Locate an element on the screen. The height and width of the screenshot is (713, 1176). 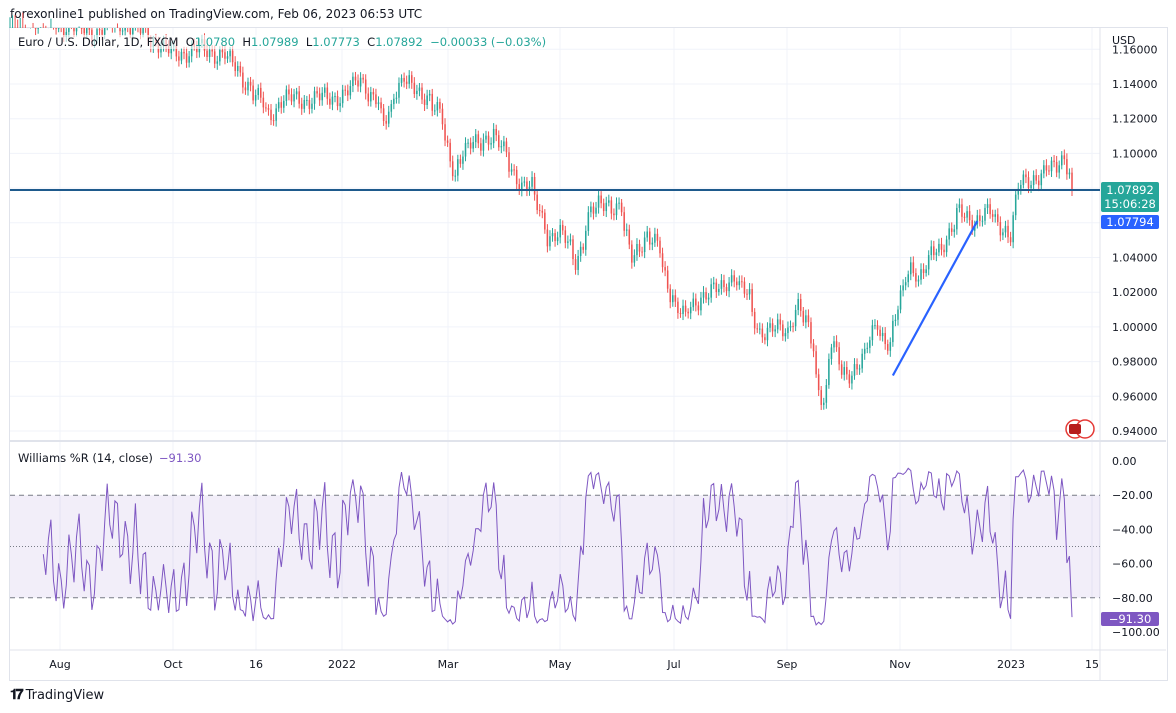
indicator-title: Williams %R (14, close) is located at coordinates (85, 458).